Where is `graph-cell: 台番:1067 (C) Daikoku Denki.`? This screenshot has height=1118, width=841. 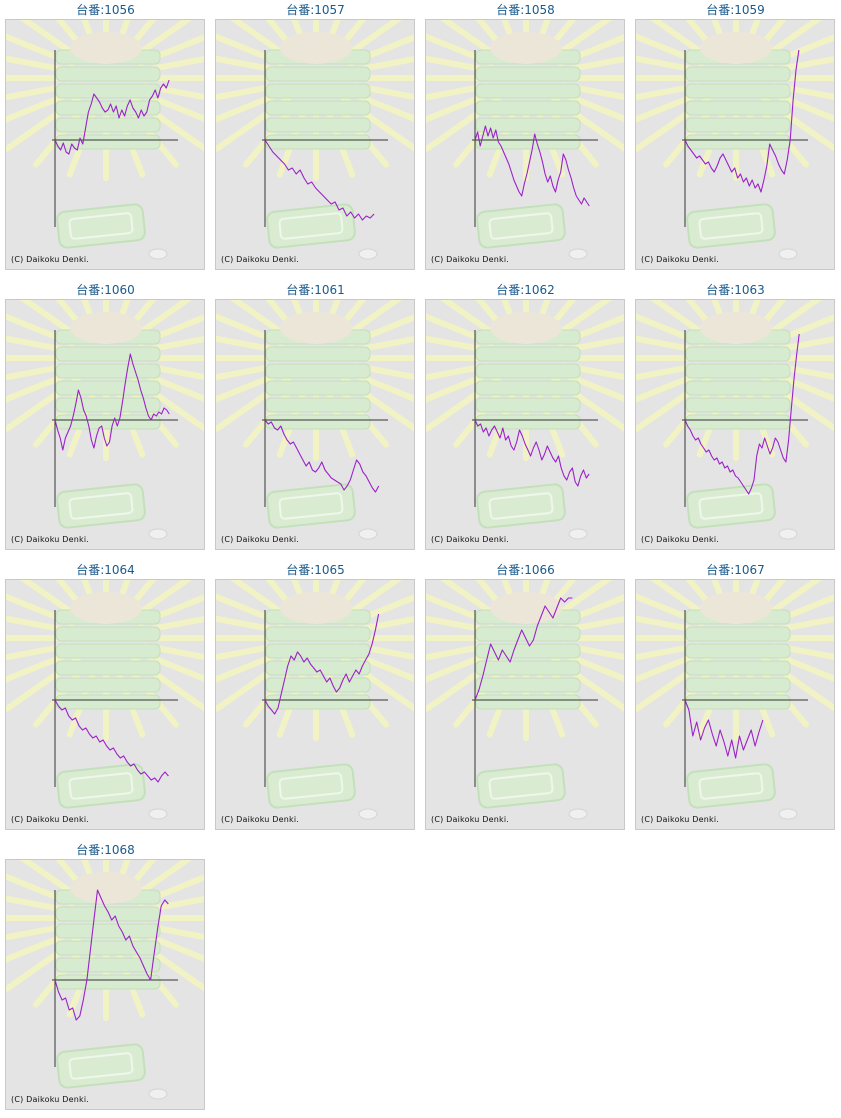 graph-cell: 台番:1067 (C) Daikoku Denki. is located at coordinates (735, 699).